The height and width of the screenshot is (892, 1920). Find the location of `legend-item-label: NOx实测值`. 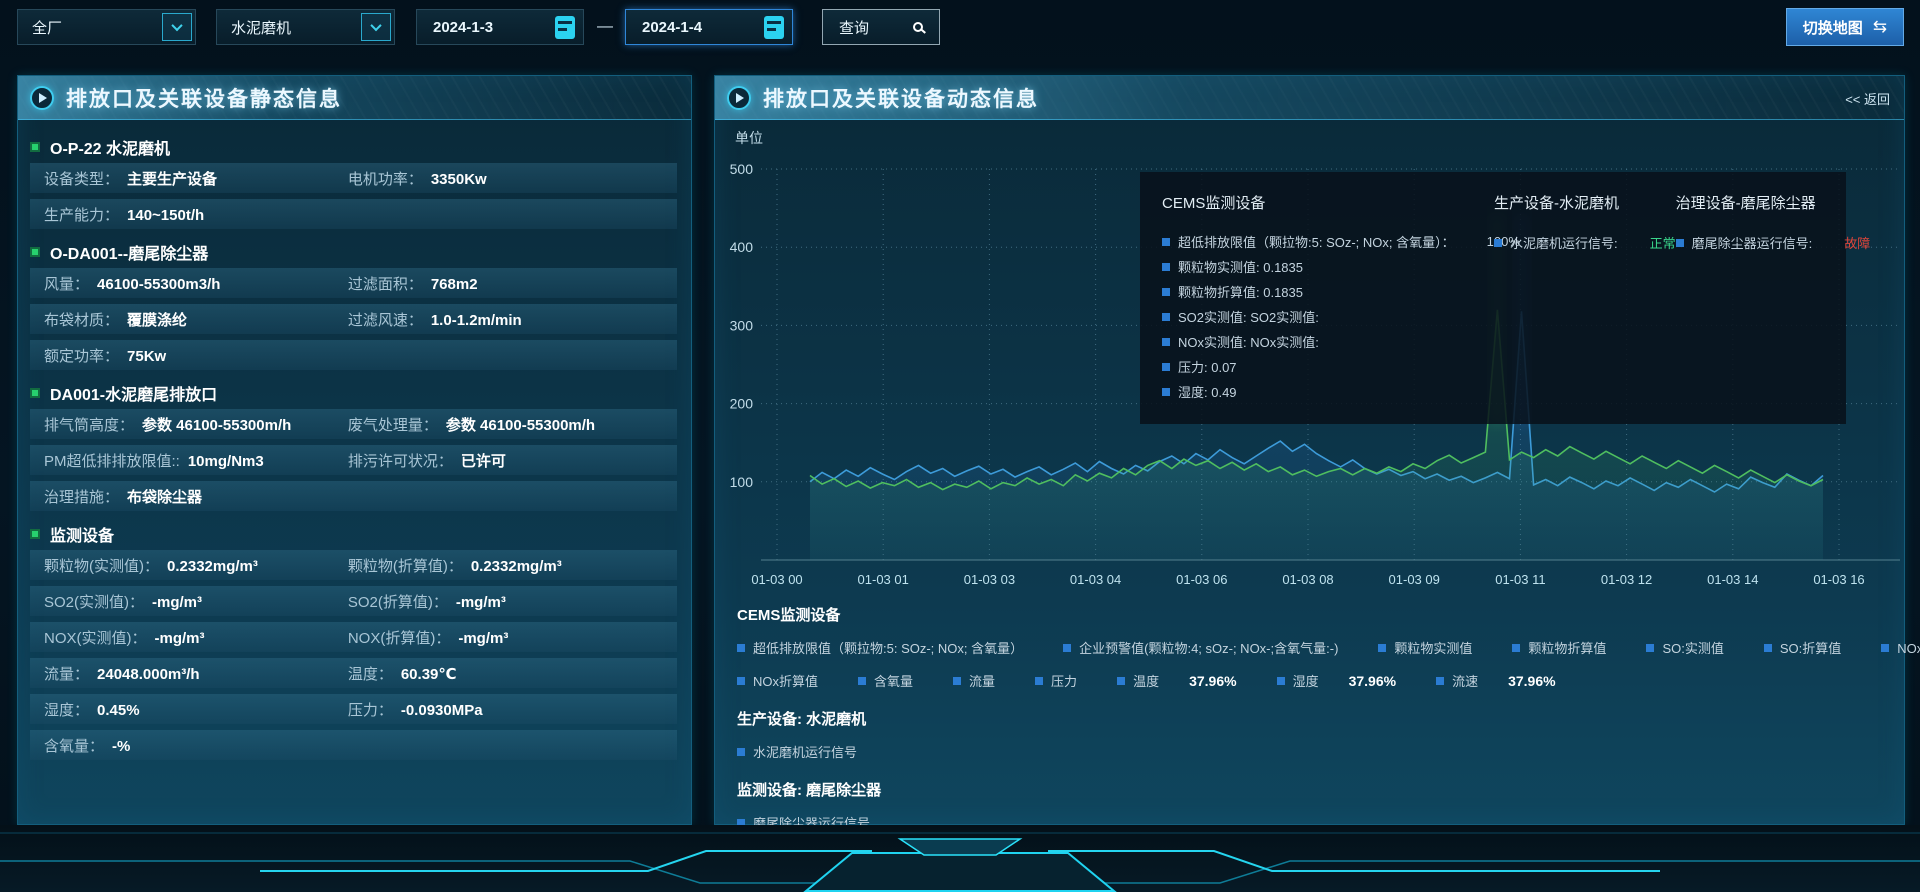

legend-item-label: NOx实测值 is located at coordinates (1908, 648).